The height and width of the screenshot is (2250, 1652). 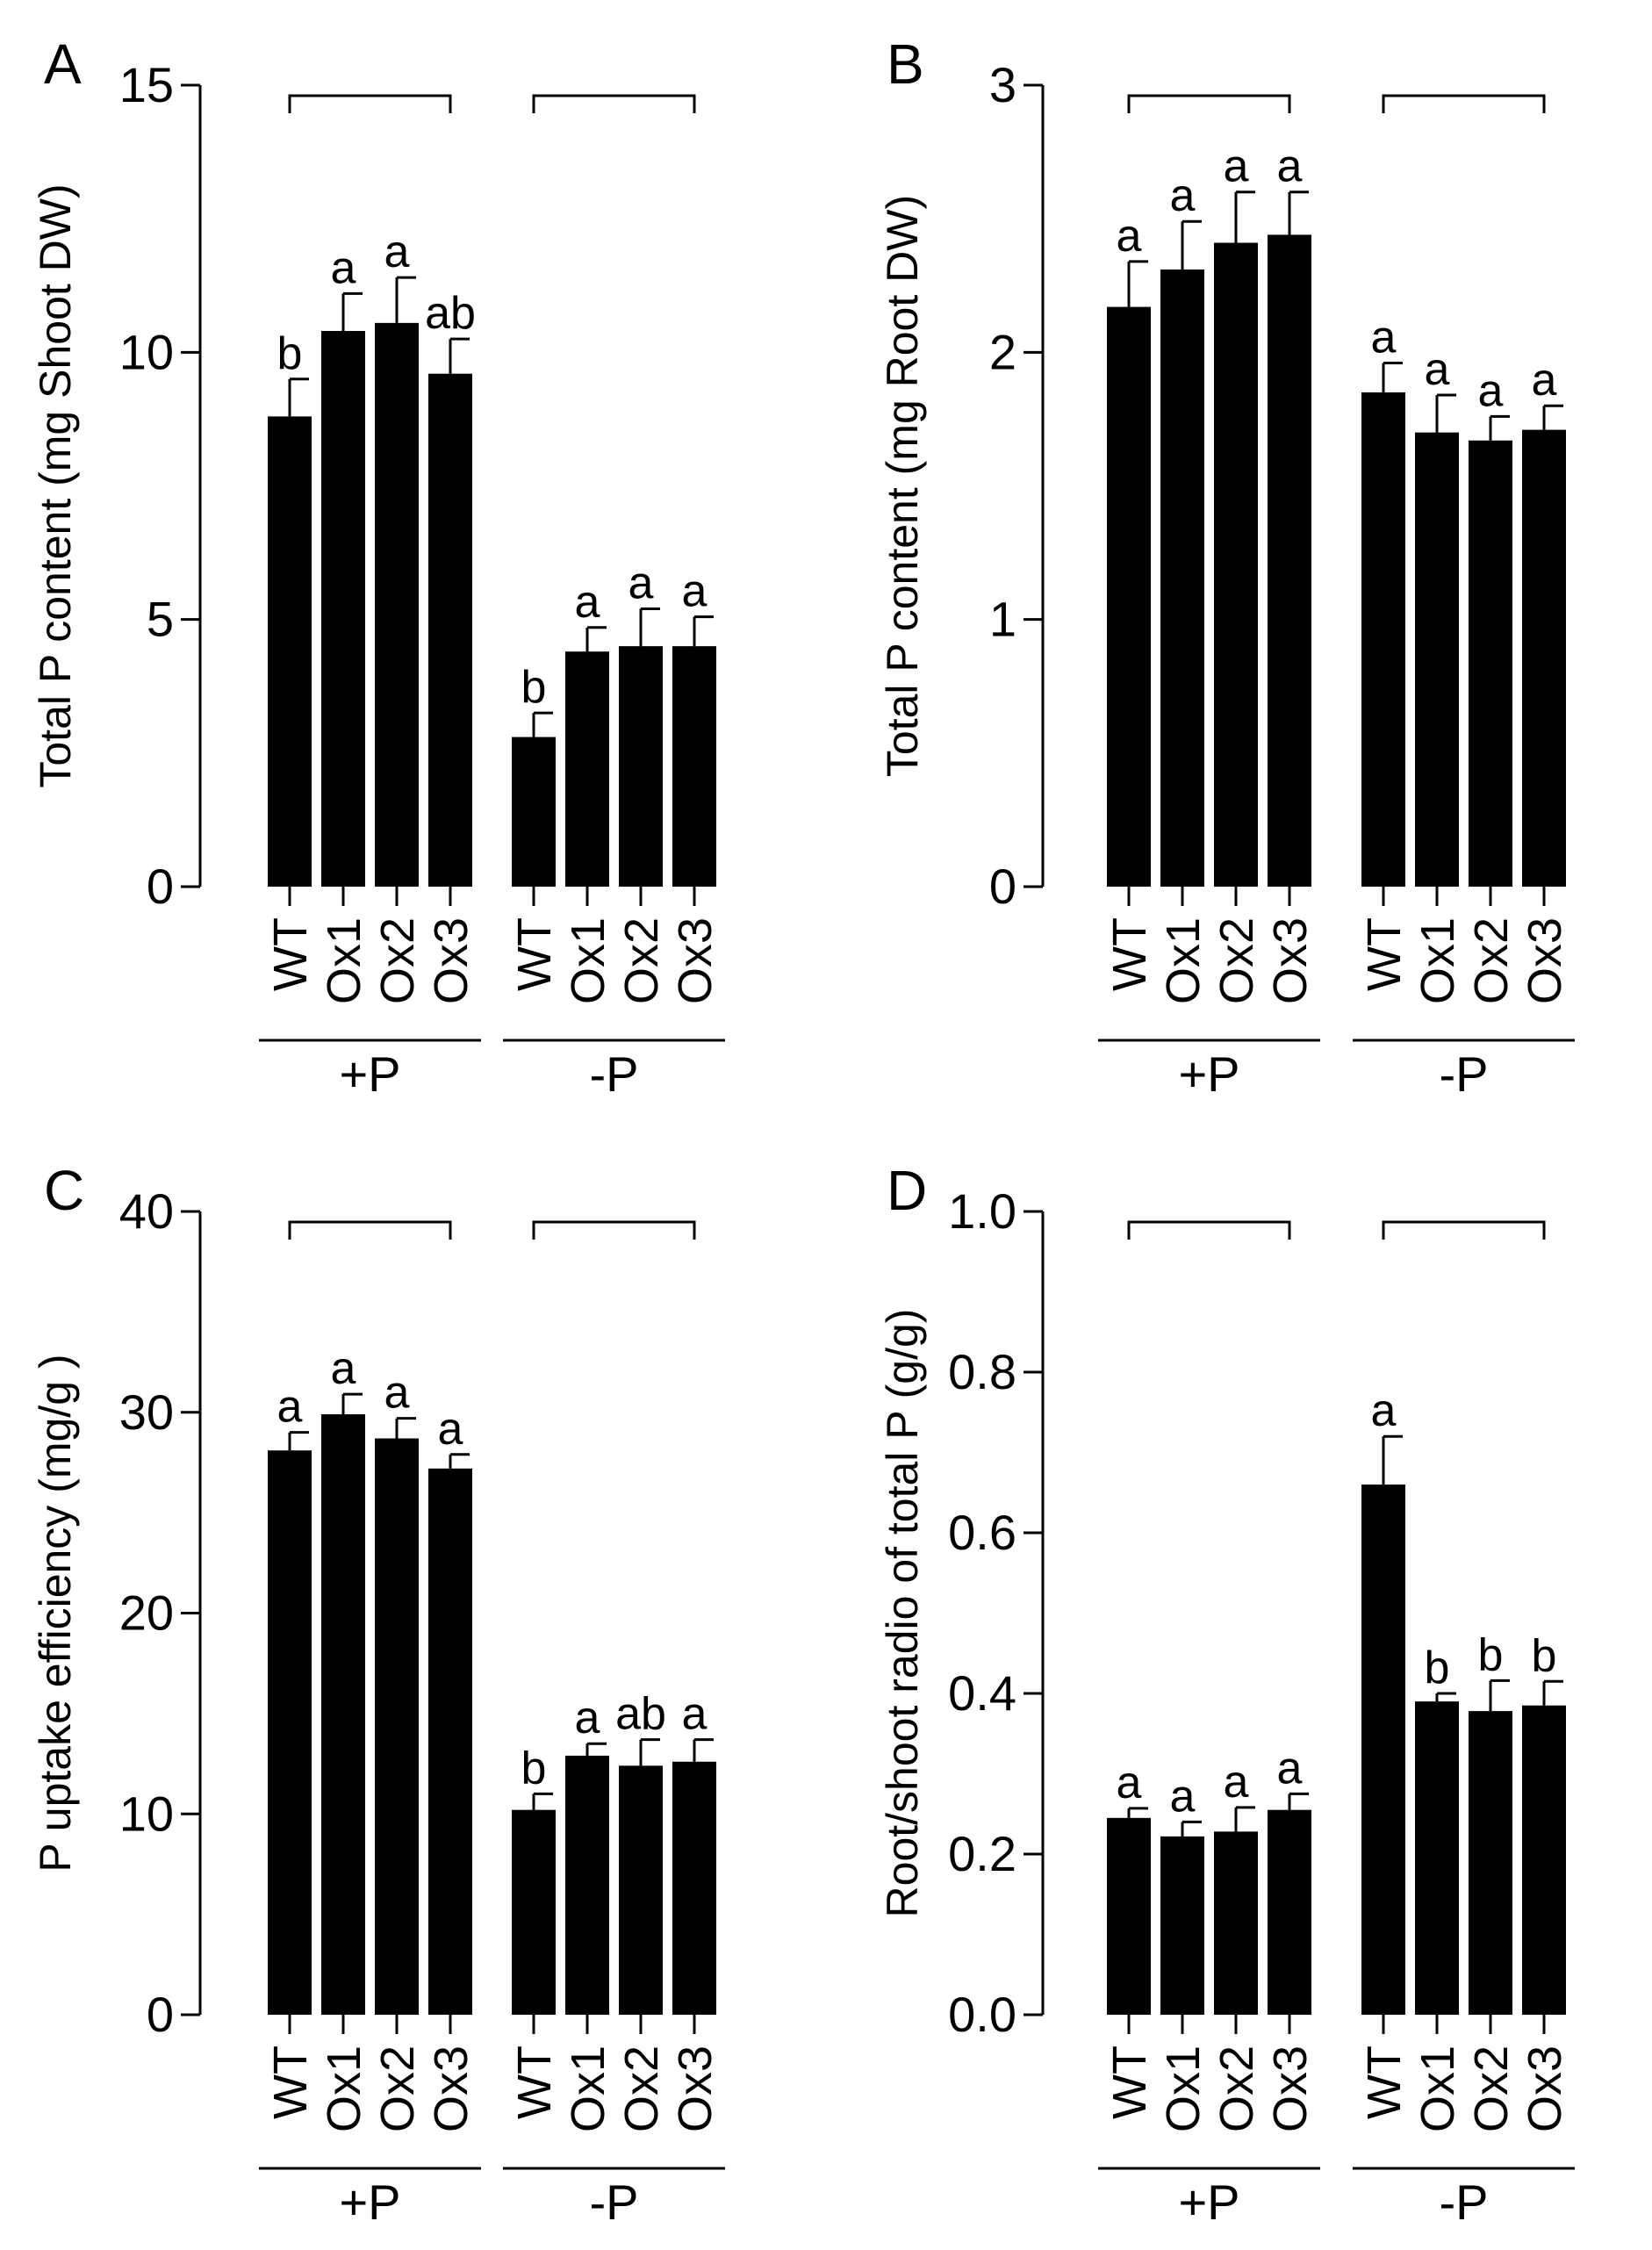 I want to click on y-axis-label: Root/shoot radio of total P (g/g), so click(x=902, y=1614).